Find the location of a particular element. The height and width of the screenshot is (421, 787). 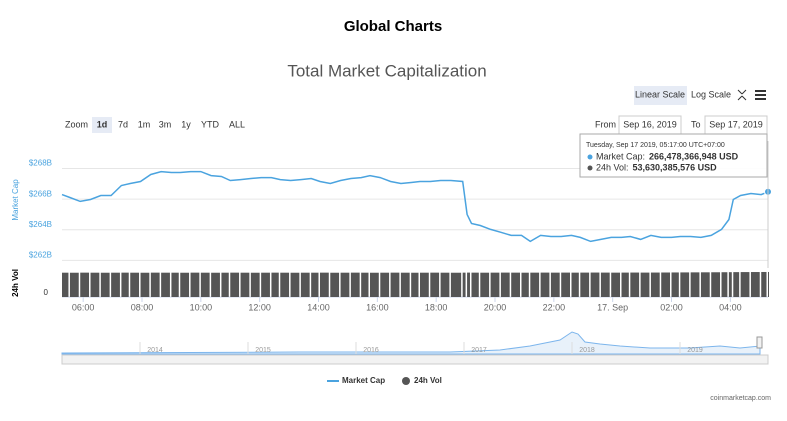

tooltip-label: 24h Vol: is located at coordinates (612, 167).